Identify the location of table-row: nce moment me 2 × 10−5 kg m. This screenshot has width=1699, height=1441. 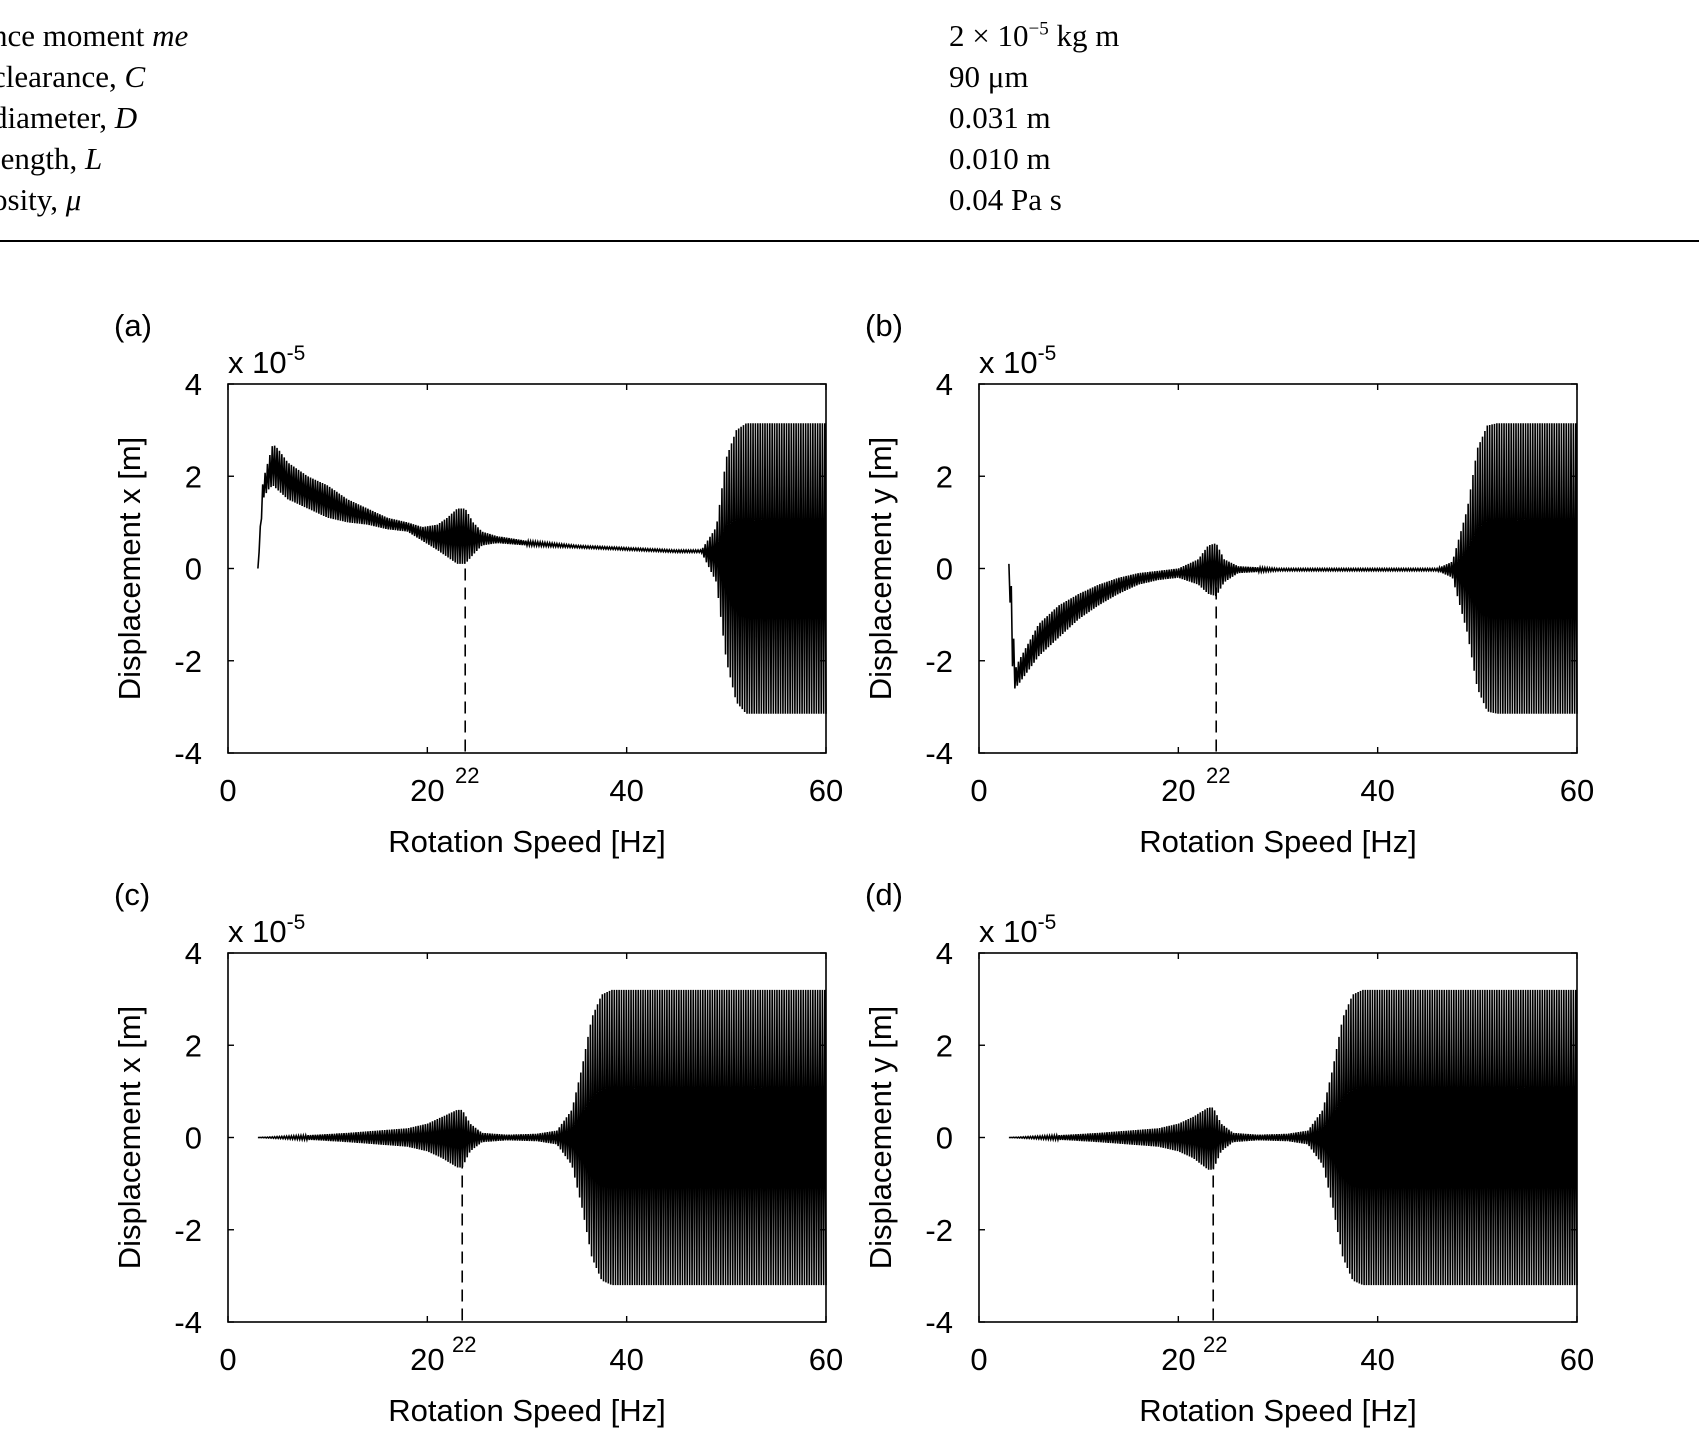
(849, 38).